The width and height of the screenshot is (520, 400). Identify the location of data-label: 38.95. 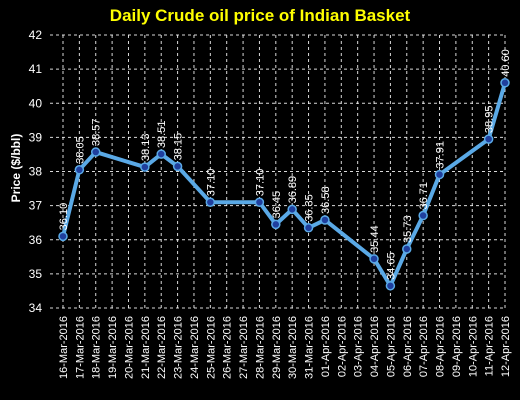
(490, 120).